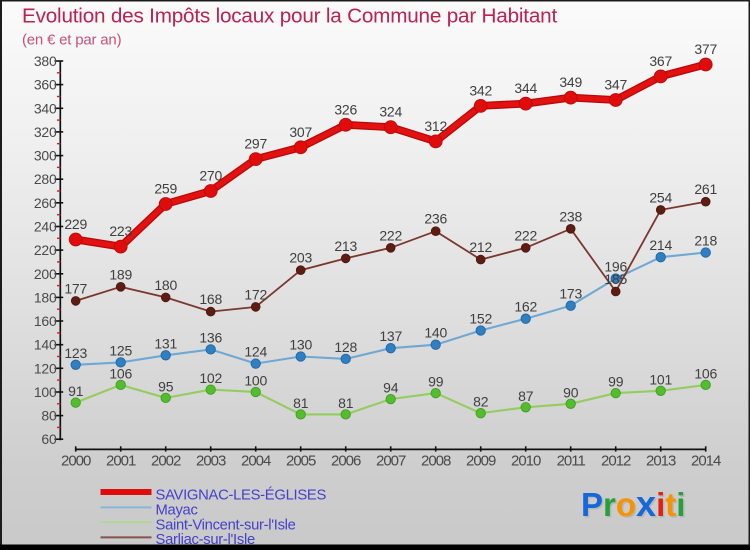  Describe the element at coordinates (705, 49) in the screenshot. I see `svg-text: 377` at that location.